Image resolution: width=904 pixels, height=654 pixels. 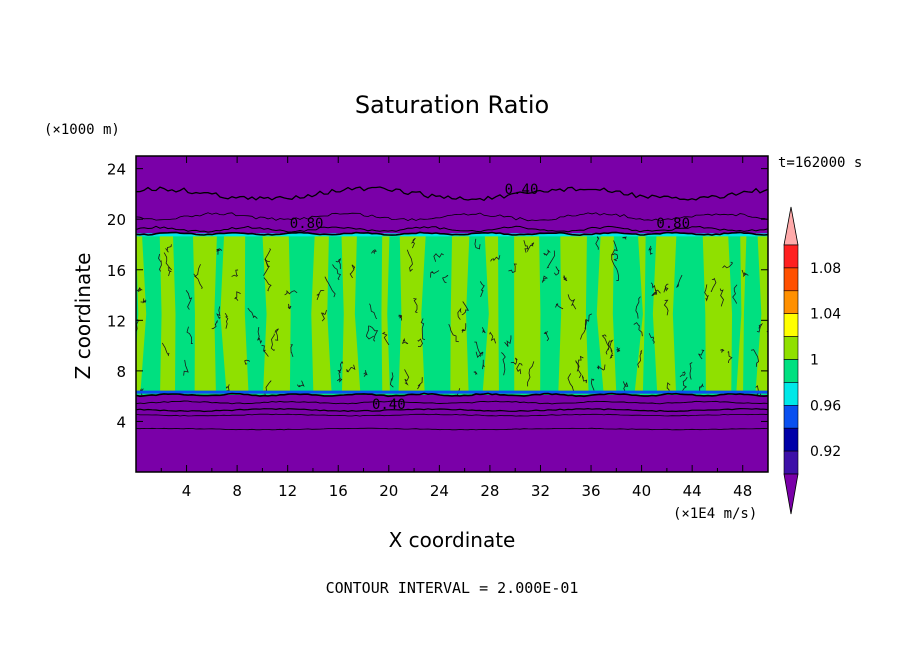 I want to click on colorbar-label: 0.92, so click(x=825, y=452).